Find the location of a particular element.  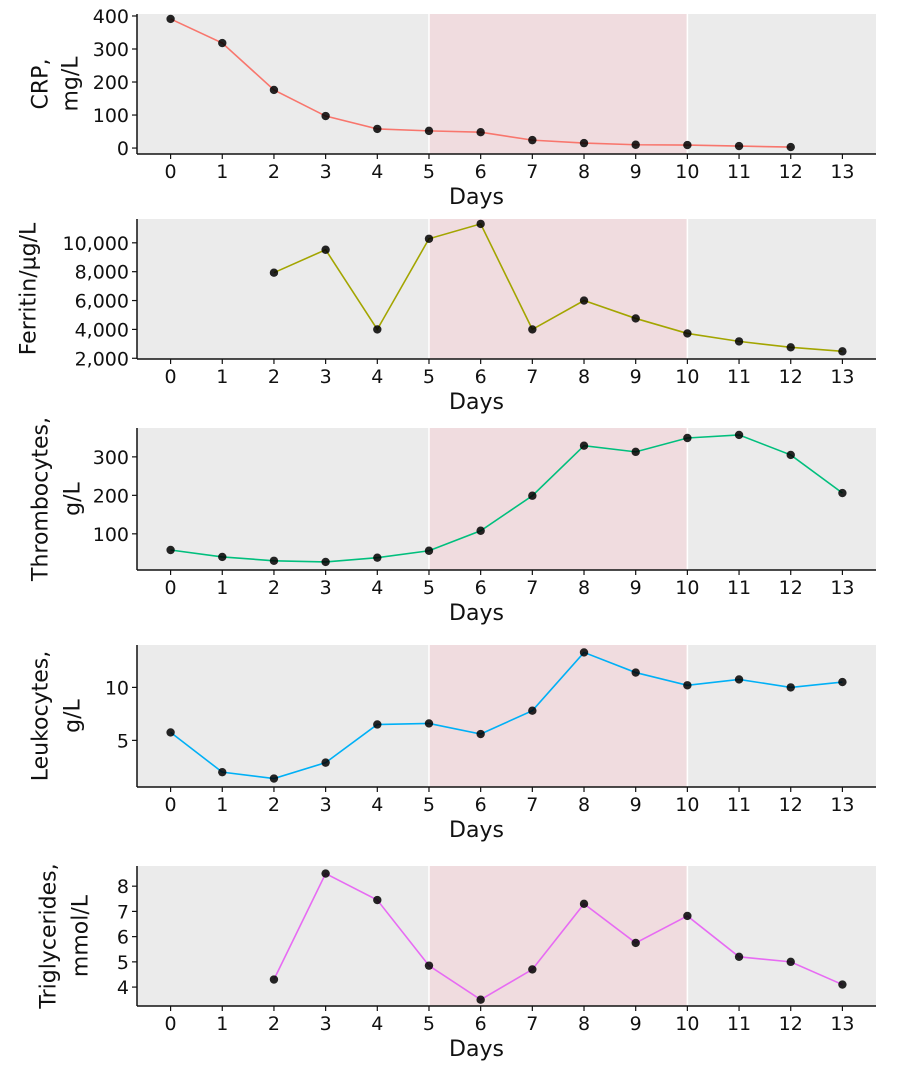

y-tick-label: 6 is located at coordinates (123, 938).